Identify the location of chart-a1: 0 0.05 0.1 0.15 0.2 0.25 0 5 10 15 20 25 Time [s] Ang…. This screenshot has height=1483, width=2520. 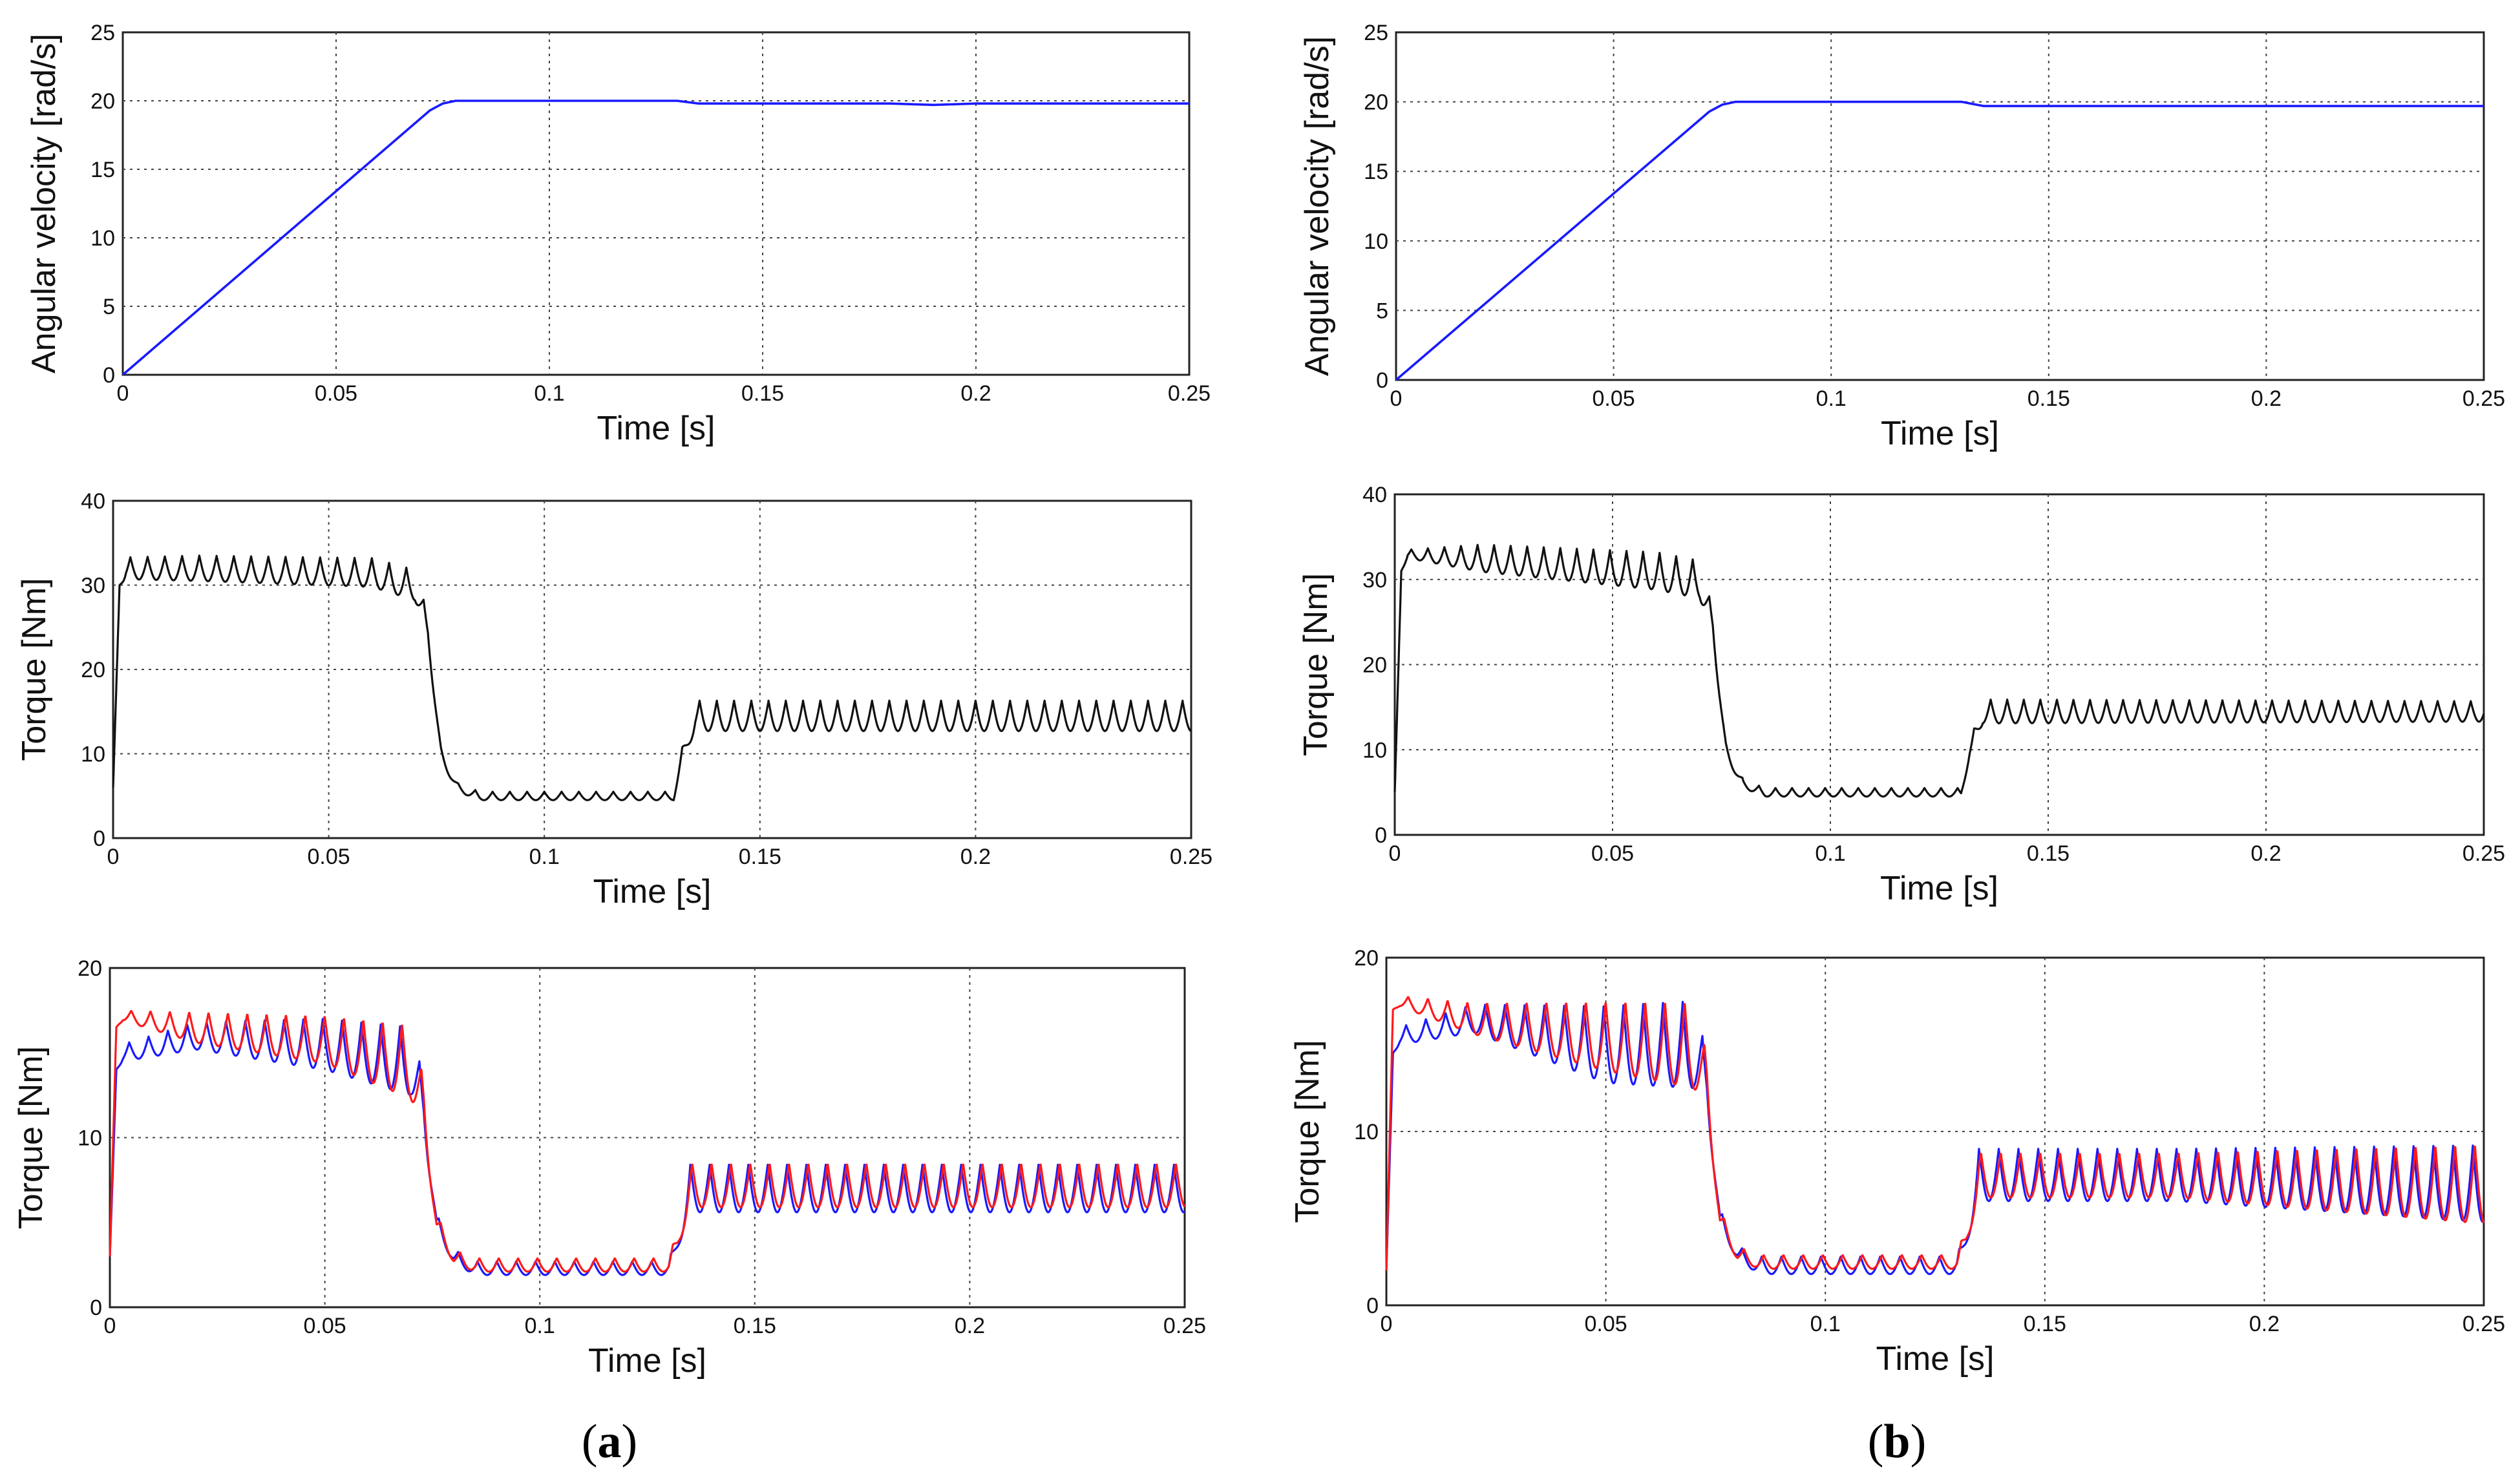
(618, 234).